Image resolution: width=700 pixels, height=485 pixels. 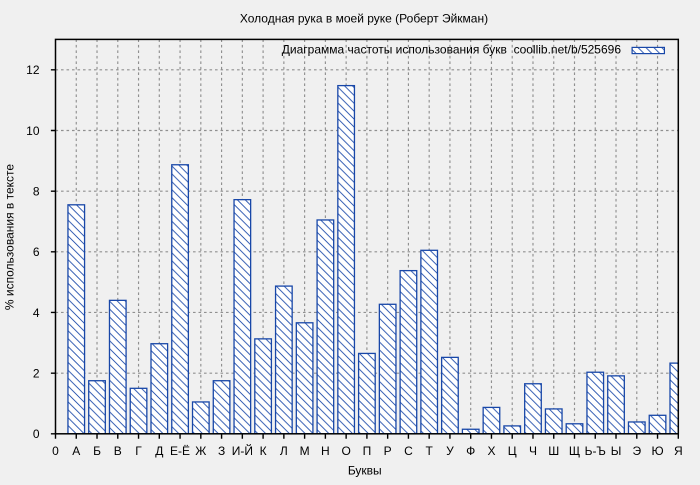 I want to click on svg-text: И-Й, so click(x=242, y=450).